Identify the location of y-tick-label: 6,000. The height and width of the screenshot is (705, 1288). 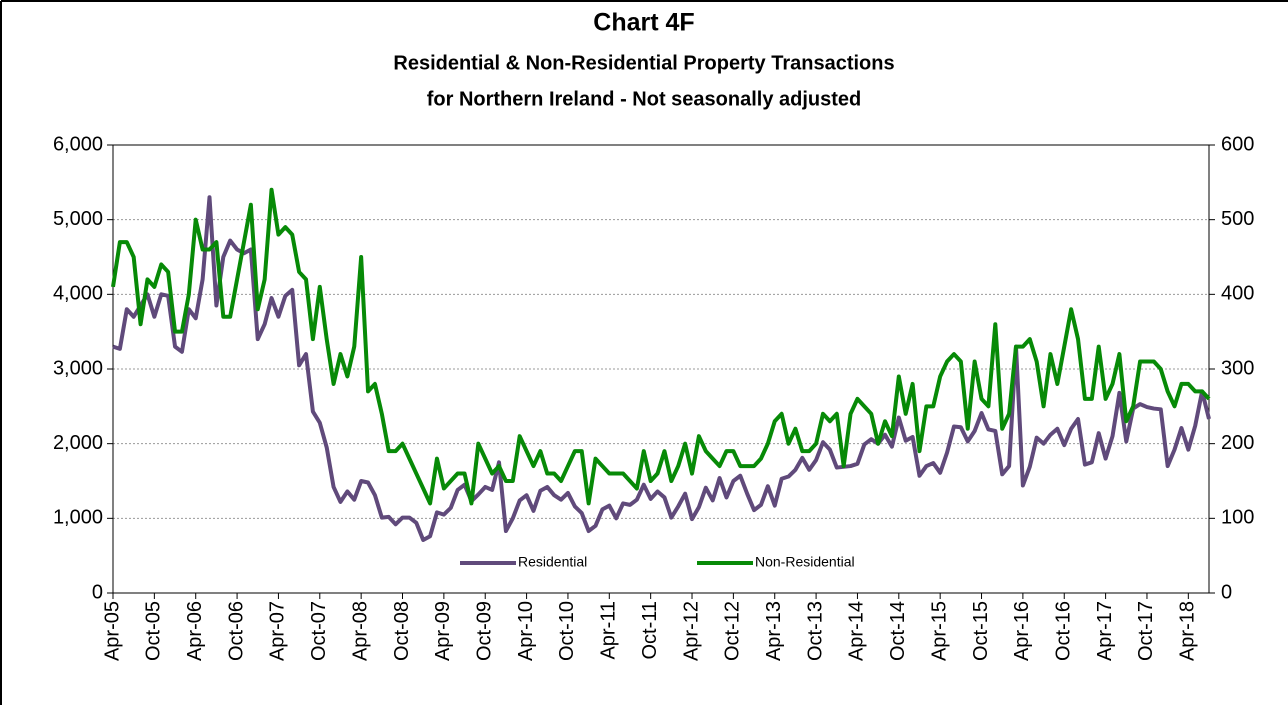
(78, 144).